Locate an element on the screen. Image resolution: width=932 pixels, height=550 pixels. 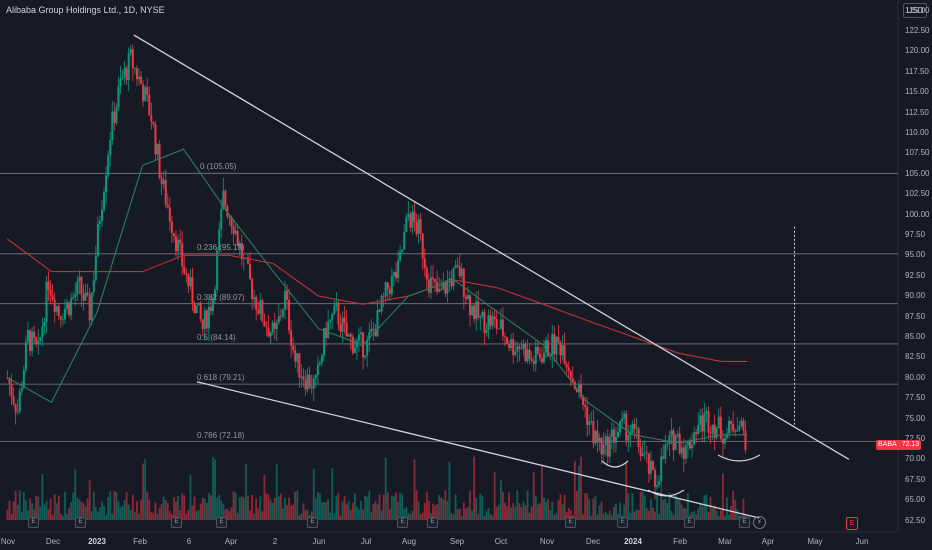
time-tick-label: 2 is located at coordinates (275, 541).